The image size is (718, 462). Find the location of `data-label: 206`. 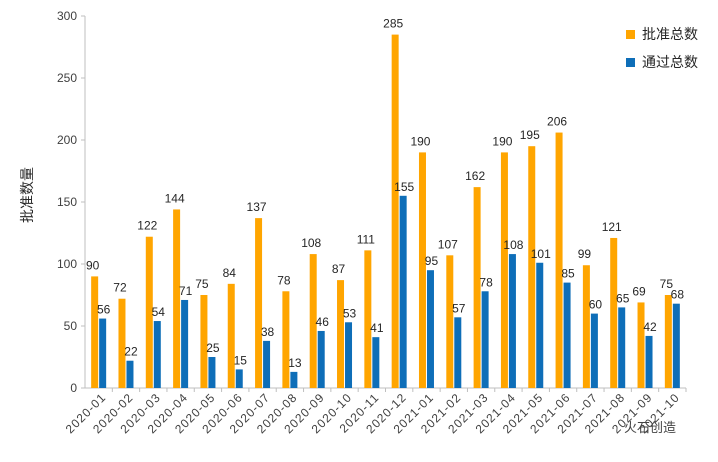

data-label: 206 is located at coordinates (557, 122).